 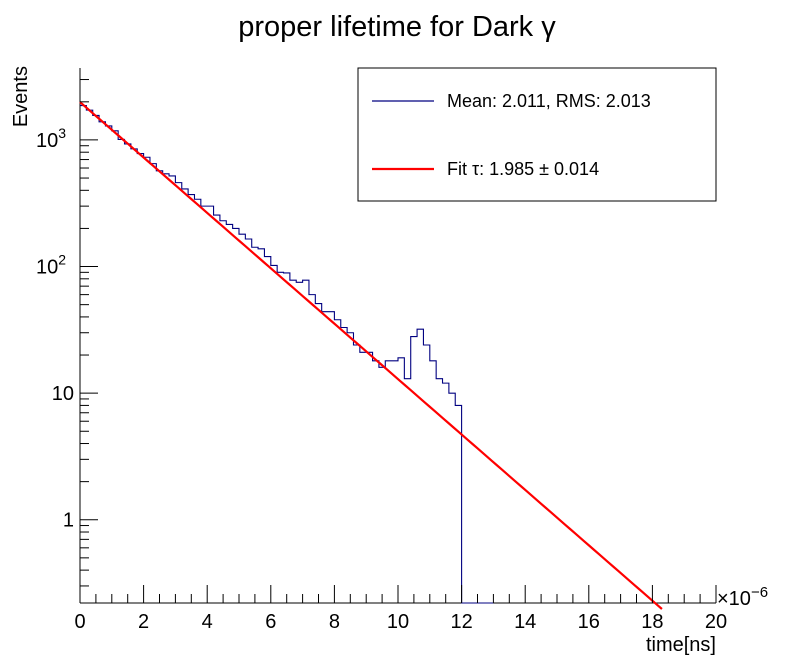 What do you see at coordinates (681, 645) in the screenshot?
I see `x-axis-title: time[ns]` at bounding box center [681, 645].